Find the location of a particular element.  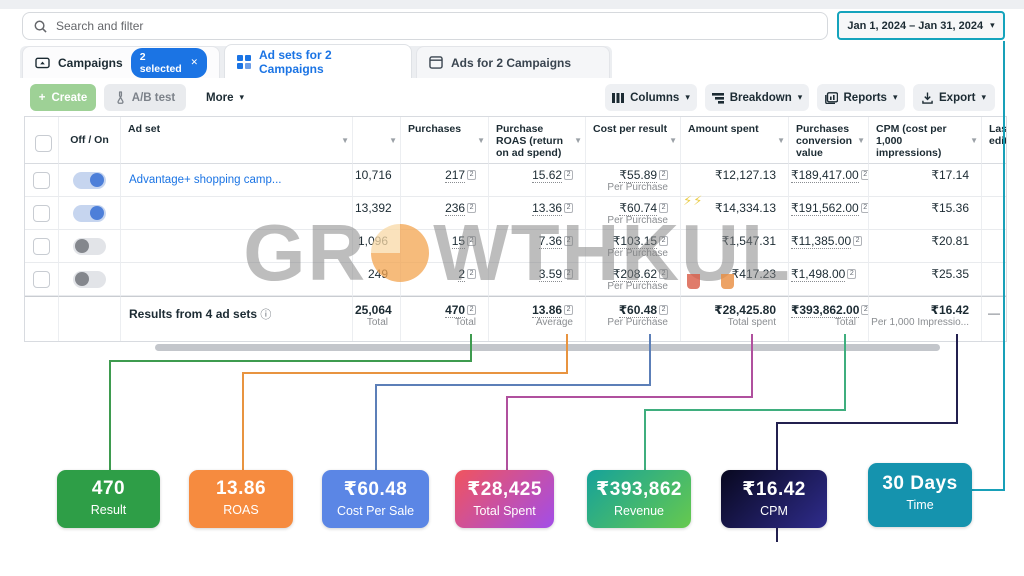

summary-amount-spent: ₹28,425.80 Total spent is located at coordinates (735, 318).